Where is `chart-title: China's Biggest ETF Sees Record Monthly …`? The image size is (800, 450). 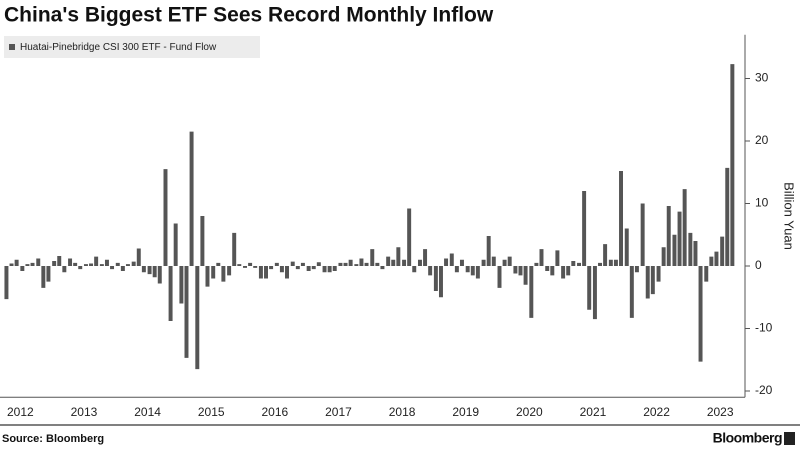
chart-title: China's Biggest ETF Sees Record Monthly … is located at coordinates (249, 15).